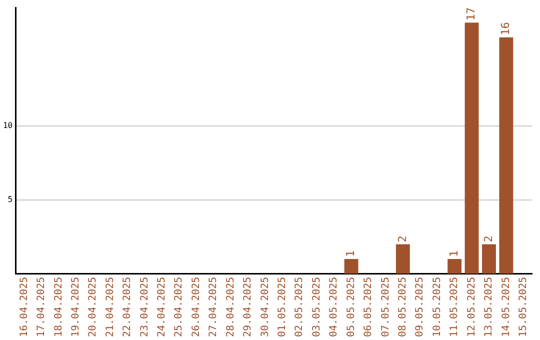 The height and width of the screenshot is (340, 540). What do you see at coordinates (230, 307) in the screenshot?
I see `x-tick-label: 28.04.2025` at bounding box center [230, 307].